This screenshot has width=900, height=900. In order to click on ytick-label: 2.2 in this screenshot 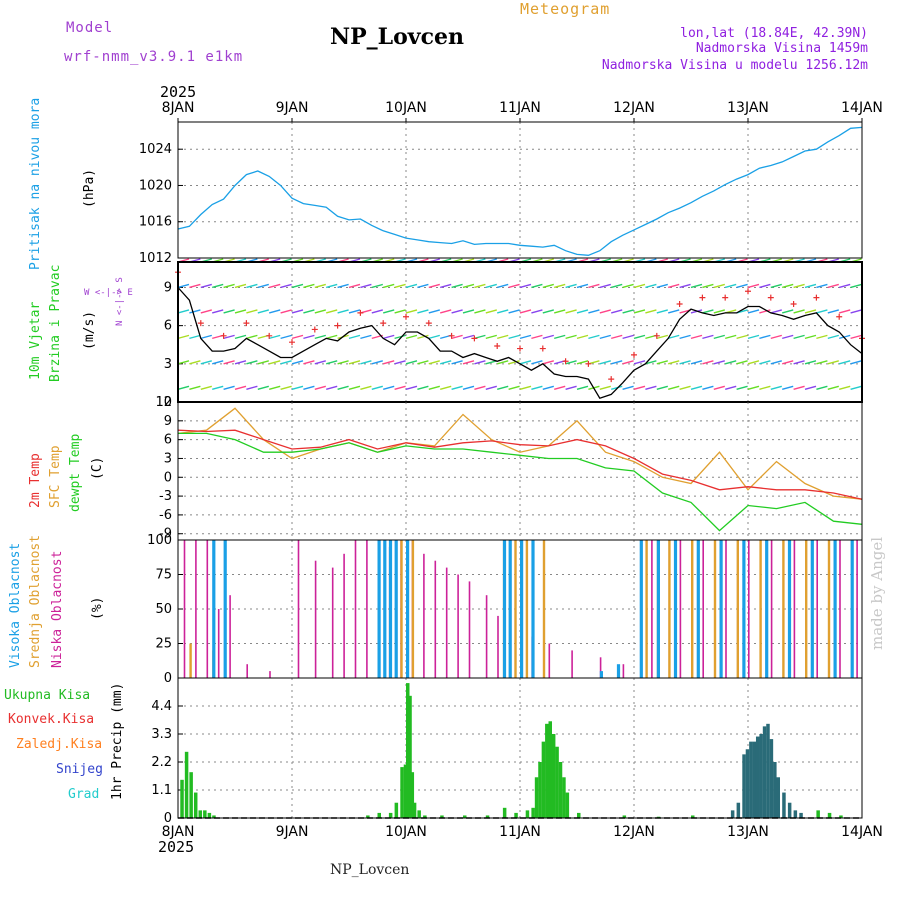, I will do `click(161, 762)`.